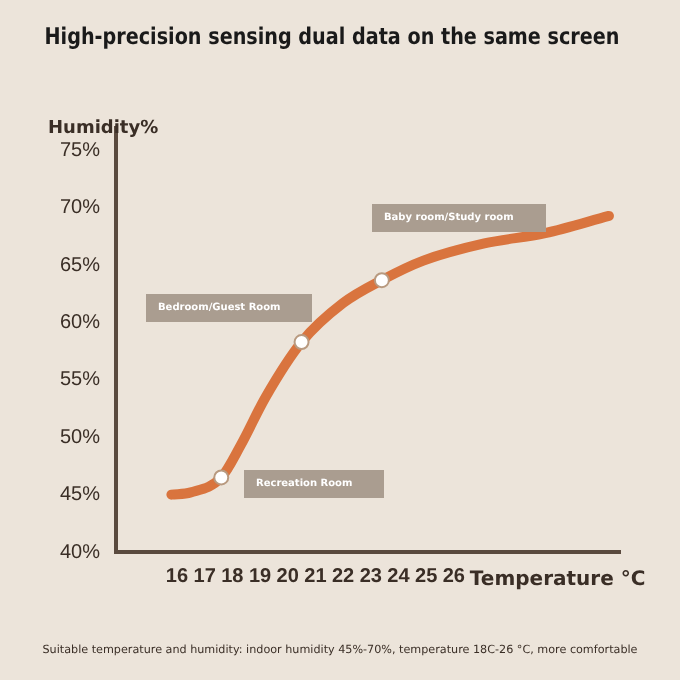  I want to click on x-tick-label: 26, so click(454, 576).